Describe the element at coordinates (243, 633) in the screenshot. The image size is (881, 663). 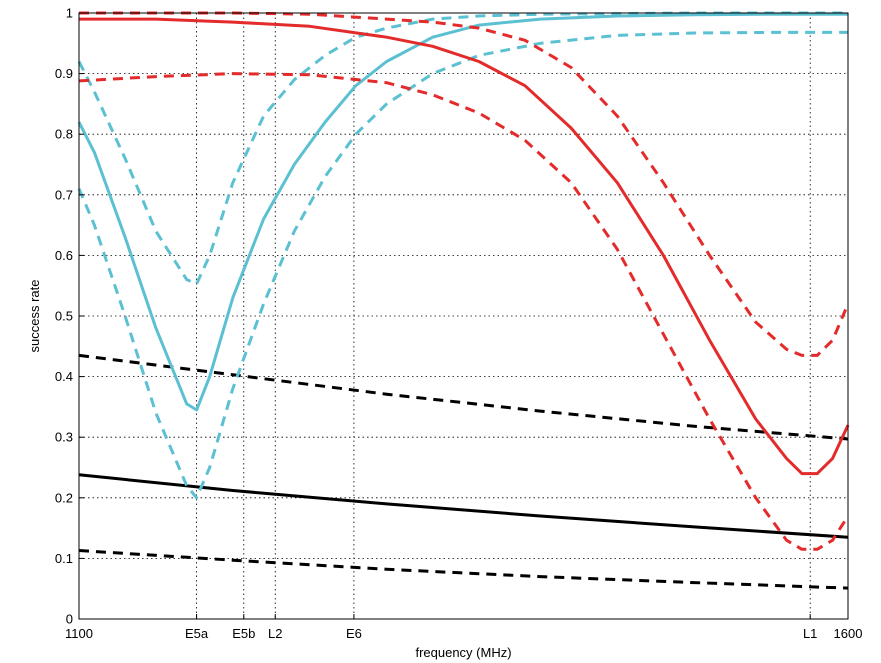
I see `x-tick-label: E5b` at that location.